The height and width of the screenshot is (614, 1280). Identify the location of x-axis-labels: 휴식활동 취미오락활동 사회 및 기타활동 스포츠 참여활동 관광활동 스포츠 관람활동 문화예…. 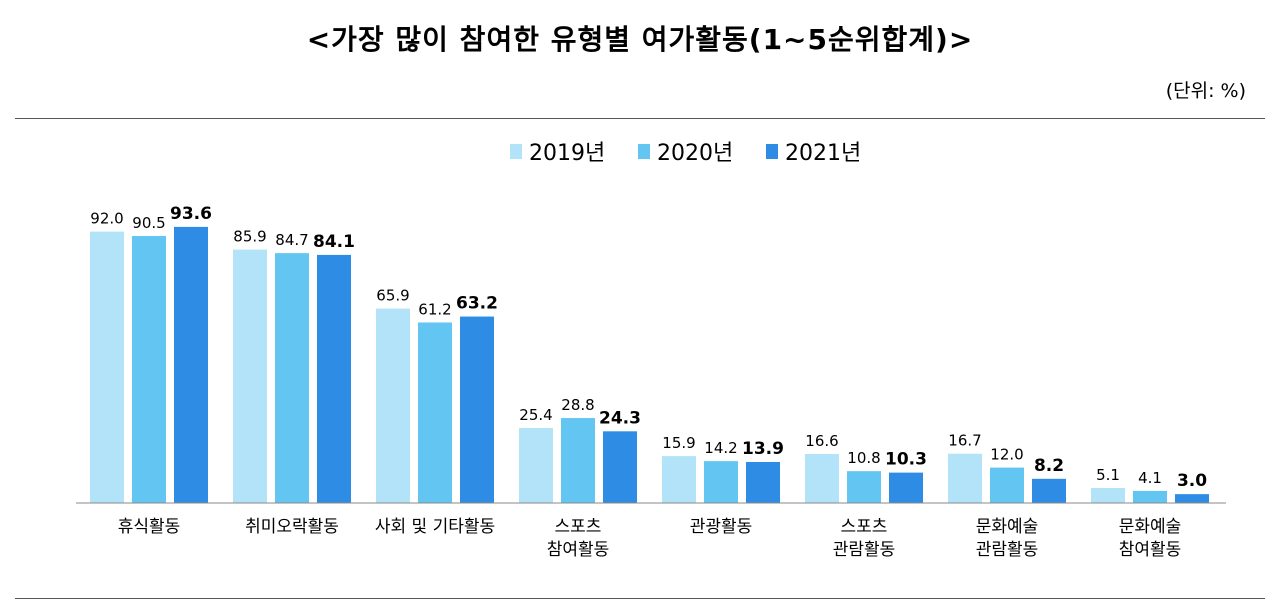
(650, 538).